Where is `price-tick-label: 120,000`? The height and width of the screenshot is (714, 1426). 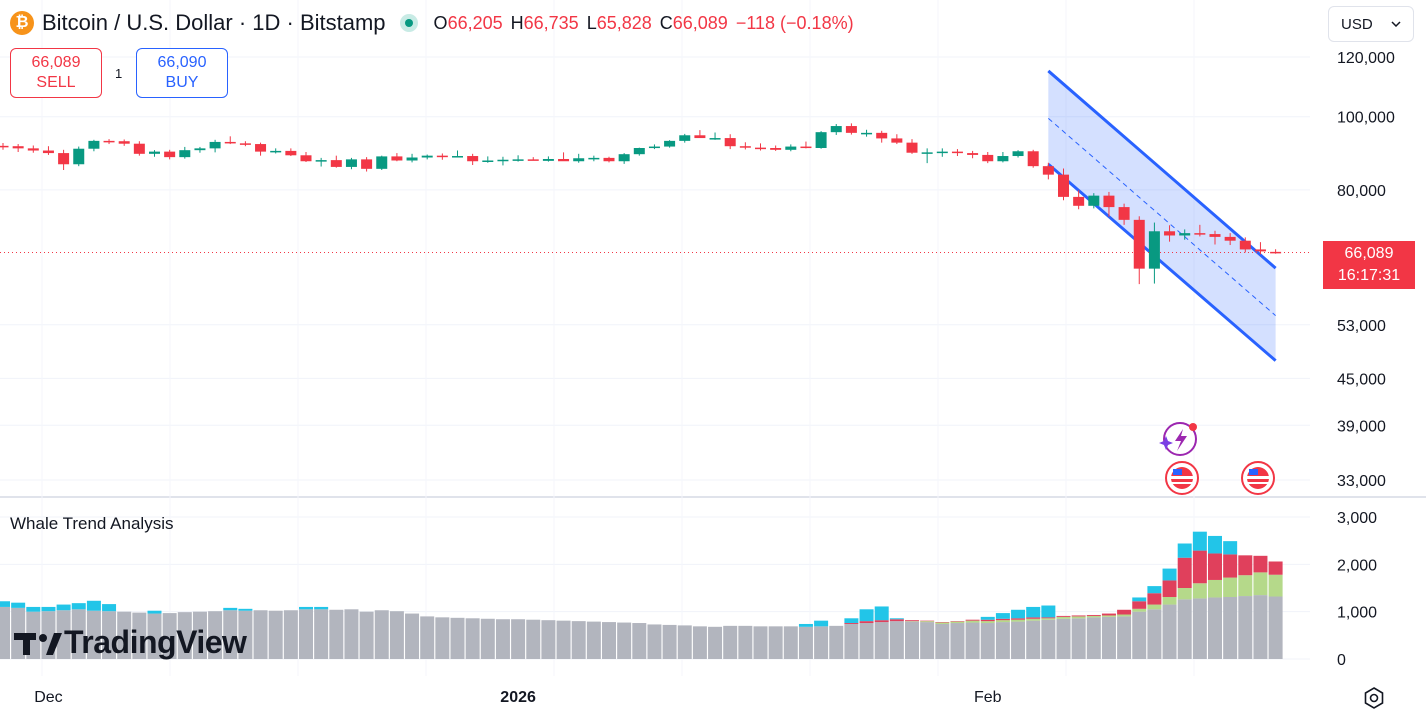 price-tick-label: 120,000 is located at coordinates (1366, 58).